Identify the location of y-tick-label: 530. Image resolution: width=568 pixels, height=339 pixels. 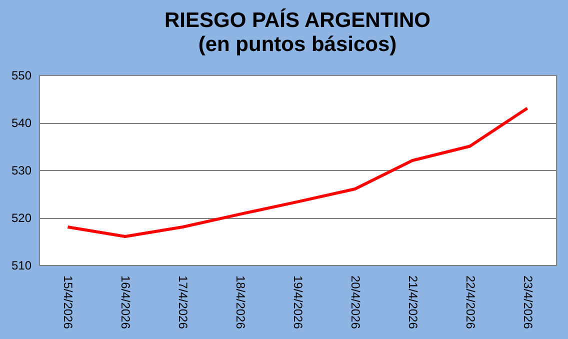
(21, 171).